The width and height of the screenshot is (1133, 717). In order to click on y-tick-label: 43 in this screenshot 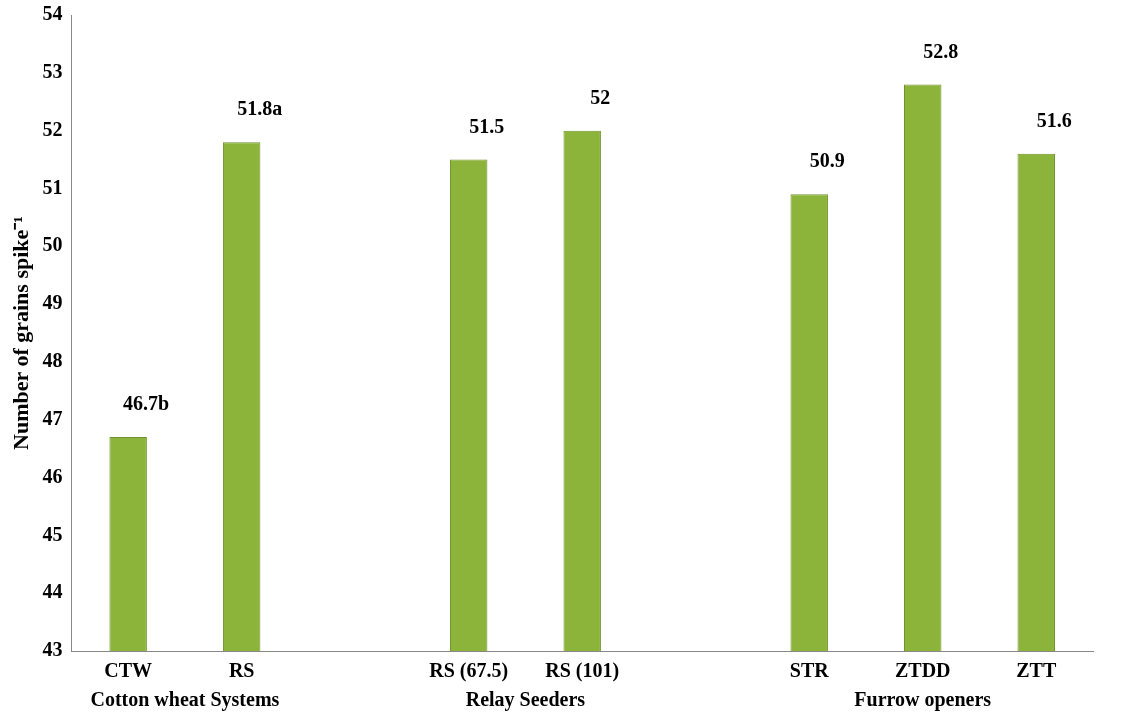, I will do `click(52, 649)`.